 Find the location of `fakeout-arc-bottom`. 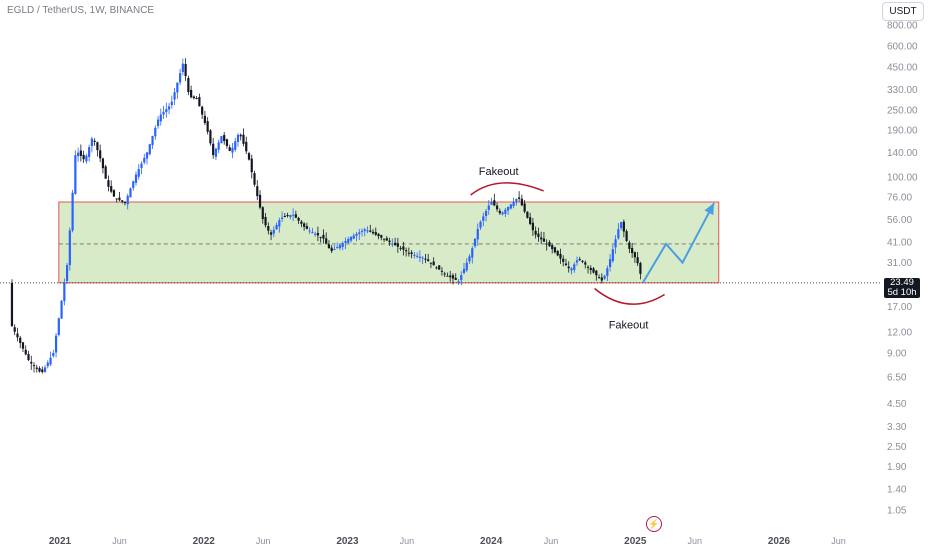

fakeout-arc-bottom is located at coordinates (629, 296).